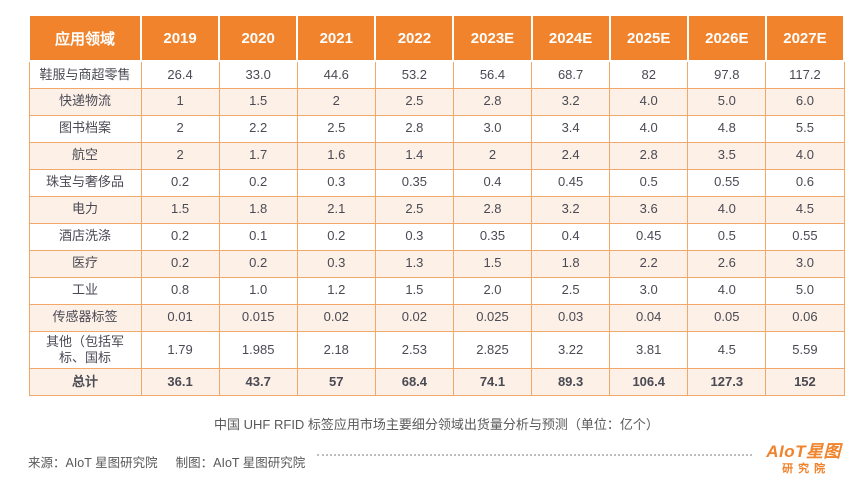  What do you see at coordinates (258, 155) in the screenshot?
I see `cell-value: 1.7` at bounding box center [258, 155].